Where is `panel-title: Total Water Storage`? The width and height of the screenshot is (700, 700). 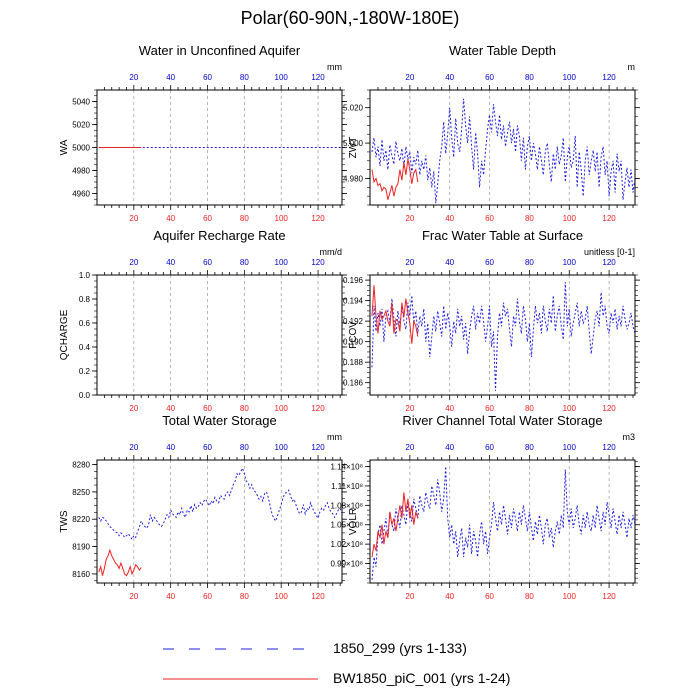
panel-title: Total Water Storage is located at coordinates (219, 420).